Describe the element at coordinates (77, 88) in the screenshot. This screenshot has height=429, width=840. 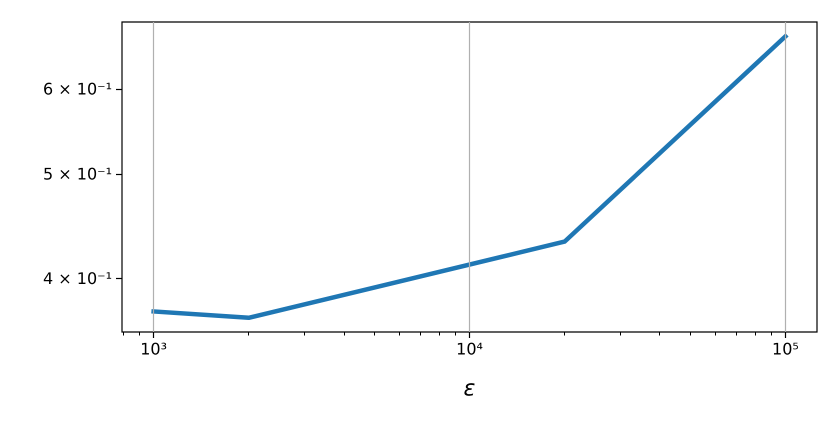
I see `y-tick-label: 6 × 10⁻¹` at that location.